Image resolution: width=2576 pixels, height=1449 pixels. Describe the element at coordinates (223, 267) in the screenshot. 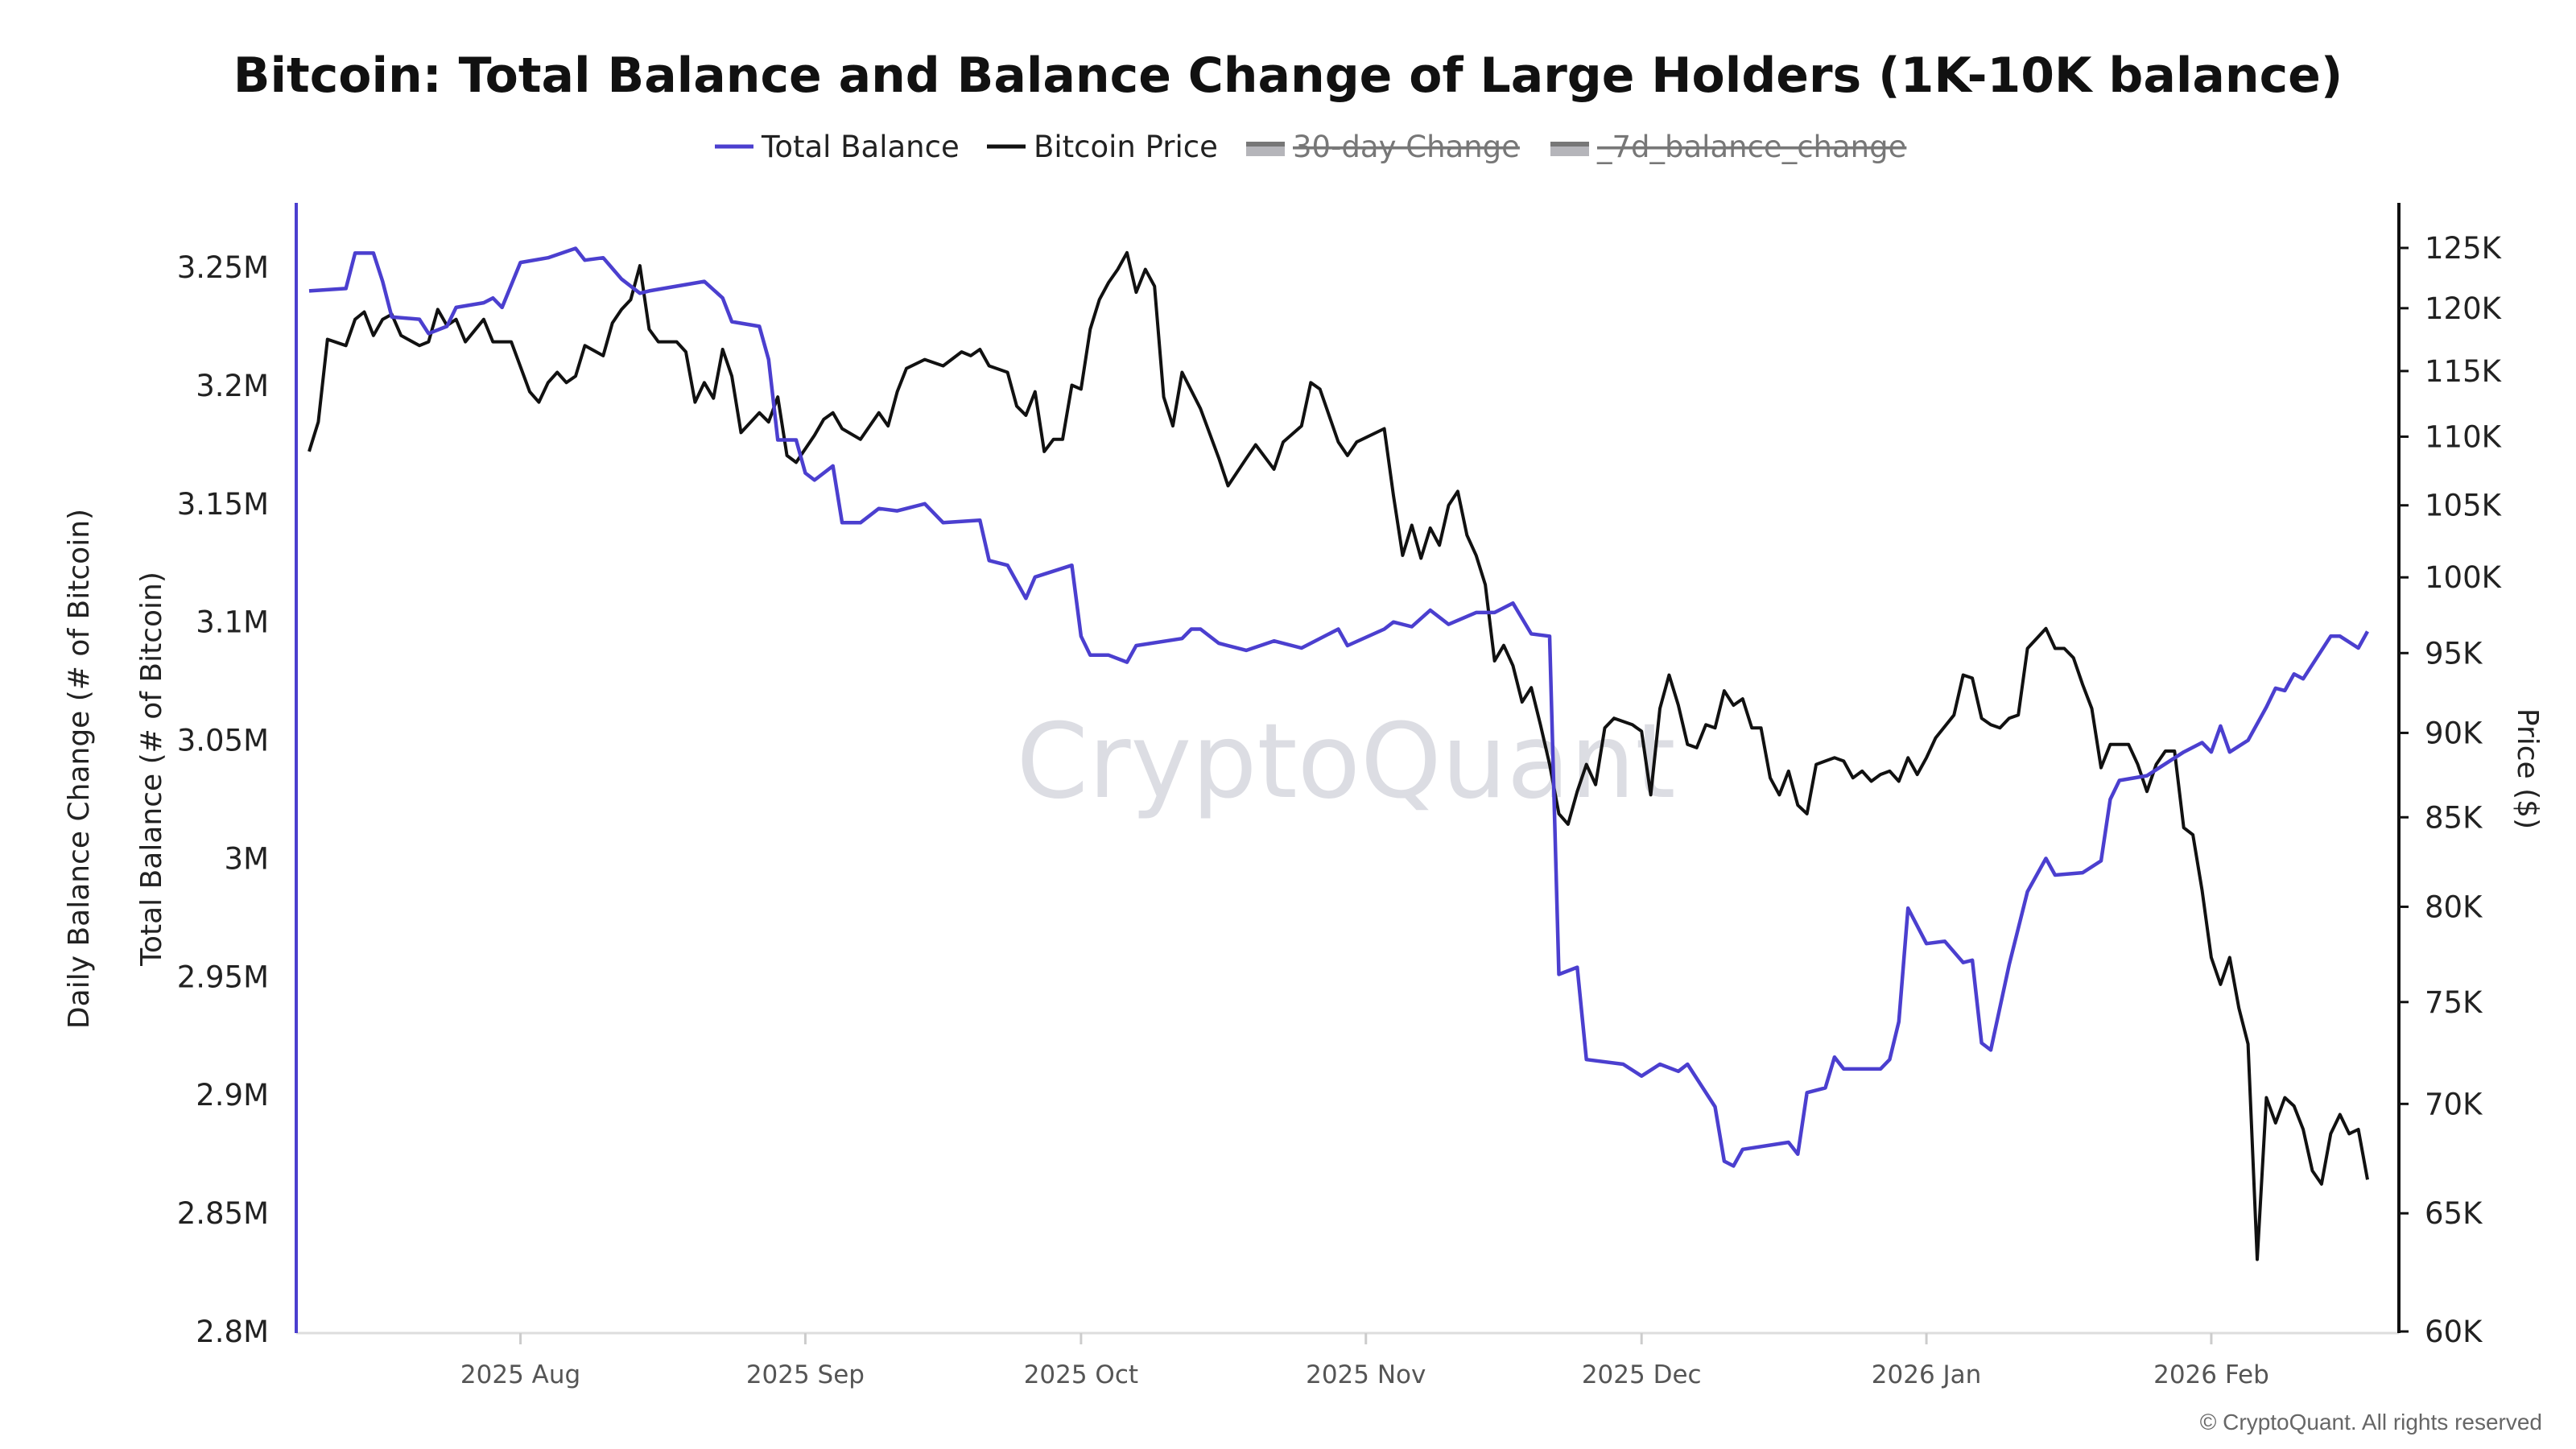

I see `y-left-tick-label: 3.25M` at that location.